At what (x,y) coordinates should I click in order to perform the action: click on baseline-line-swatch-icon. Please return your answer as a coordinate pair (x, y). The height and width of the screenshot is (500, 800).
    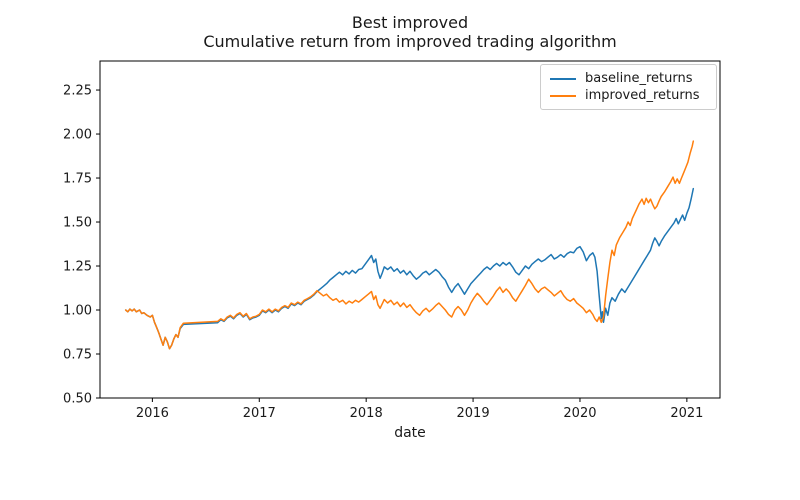
    Looking at the image, I should click on (563, 78).